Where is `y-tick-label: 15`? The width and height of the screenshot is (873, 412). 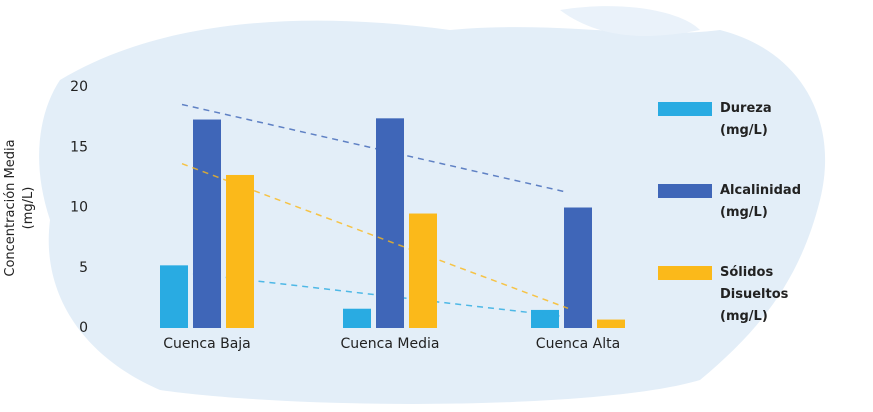 y-tick-label: 15 is located at coordinates (79, 147).